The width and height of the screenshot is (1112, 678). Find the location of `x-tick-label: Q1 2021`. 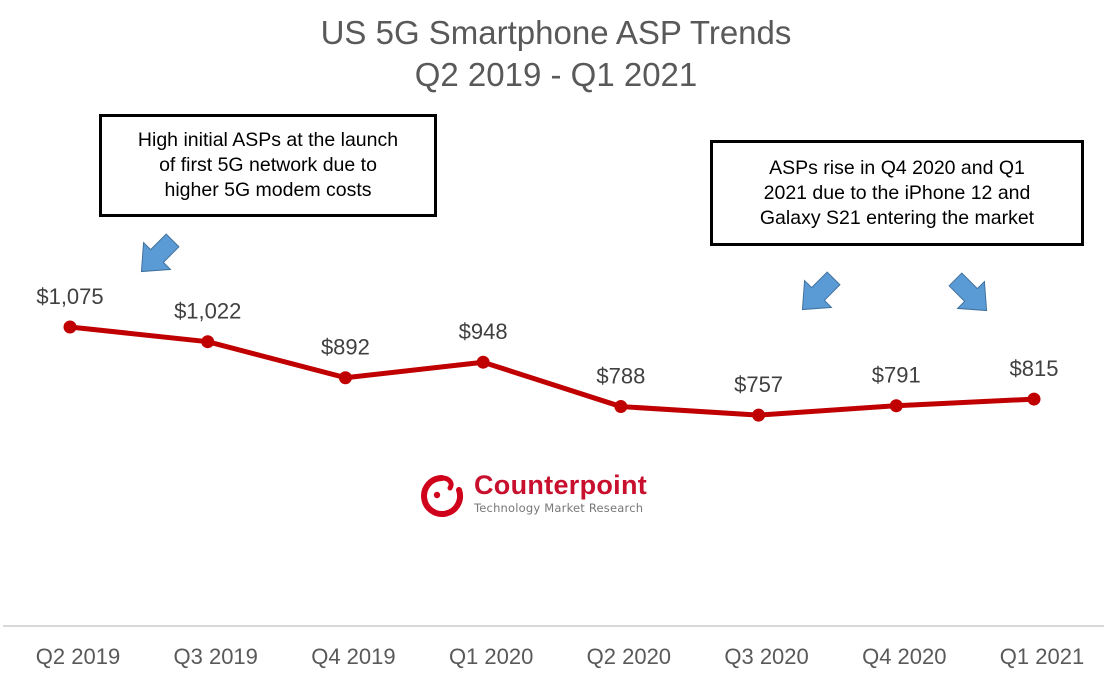

x-tick-label: Q1 2021 is located at coordinates (1042, 656).